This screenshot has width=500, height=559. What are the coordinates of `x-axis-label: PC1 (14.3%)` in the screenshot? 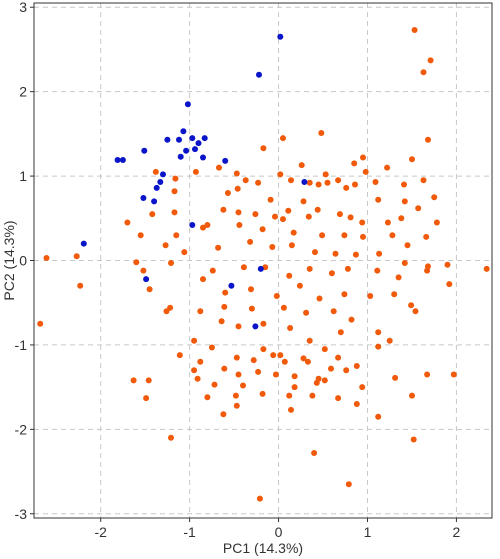 It's located at (263, 548).